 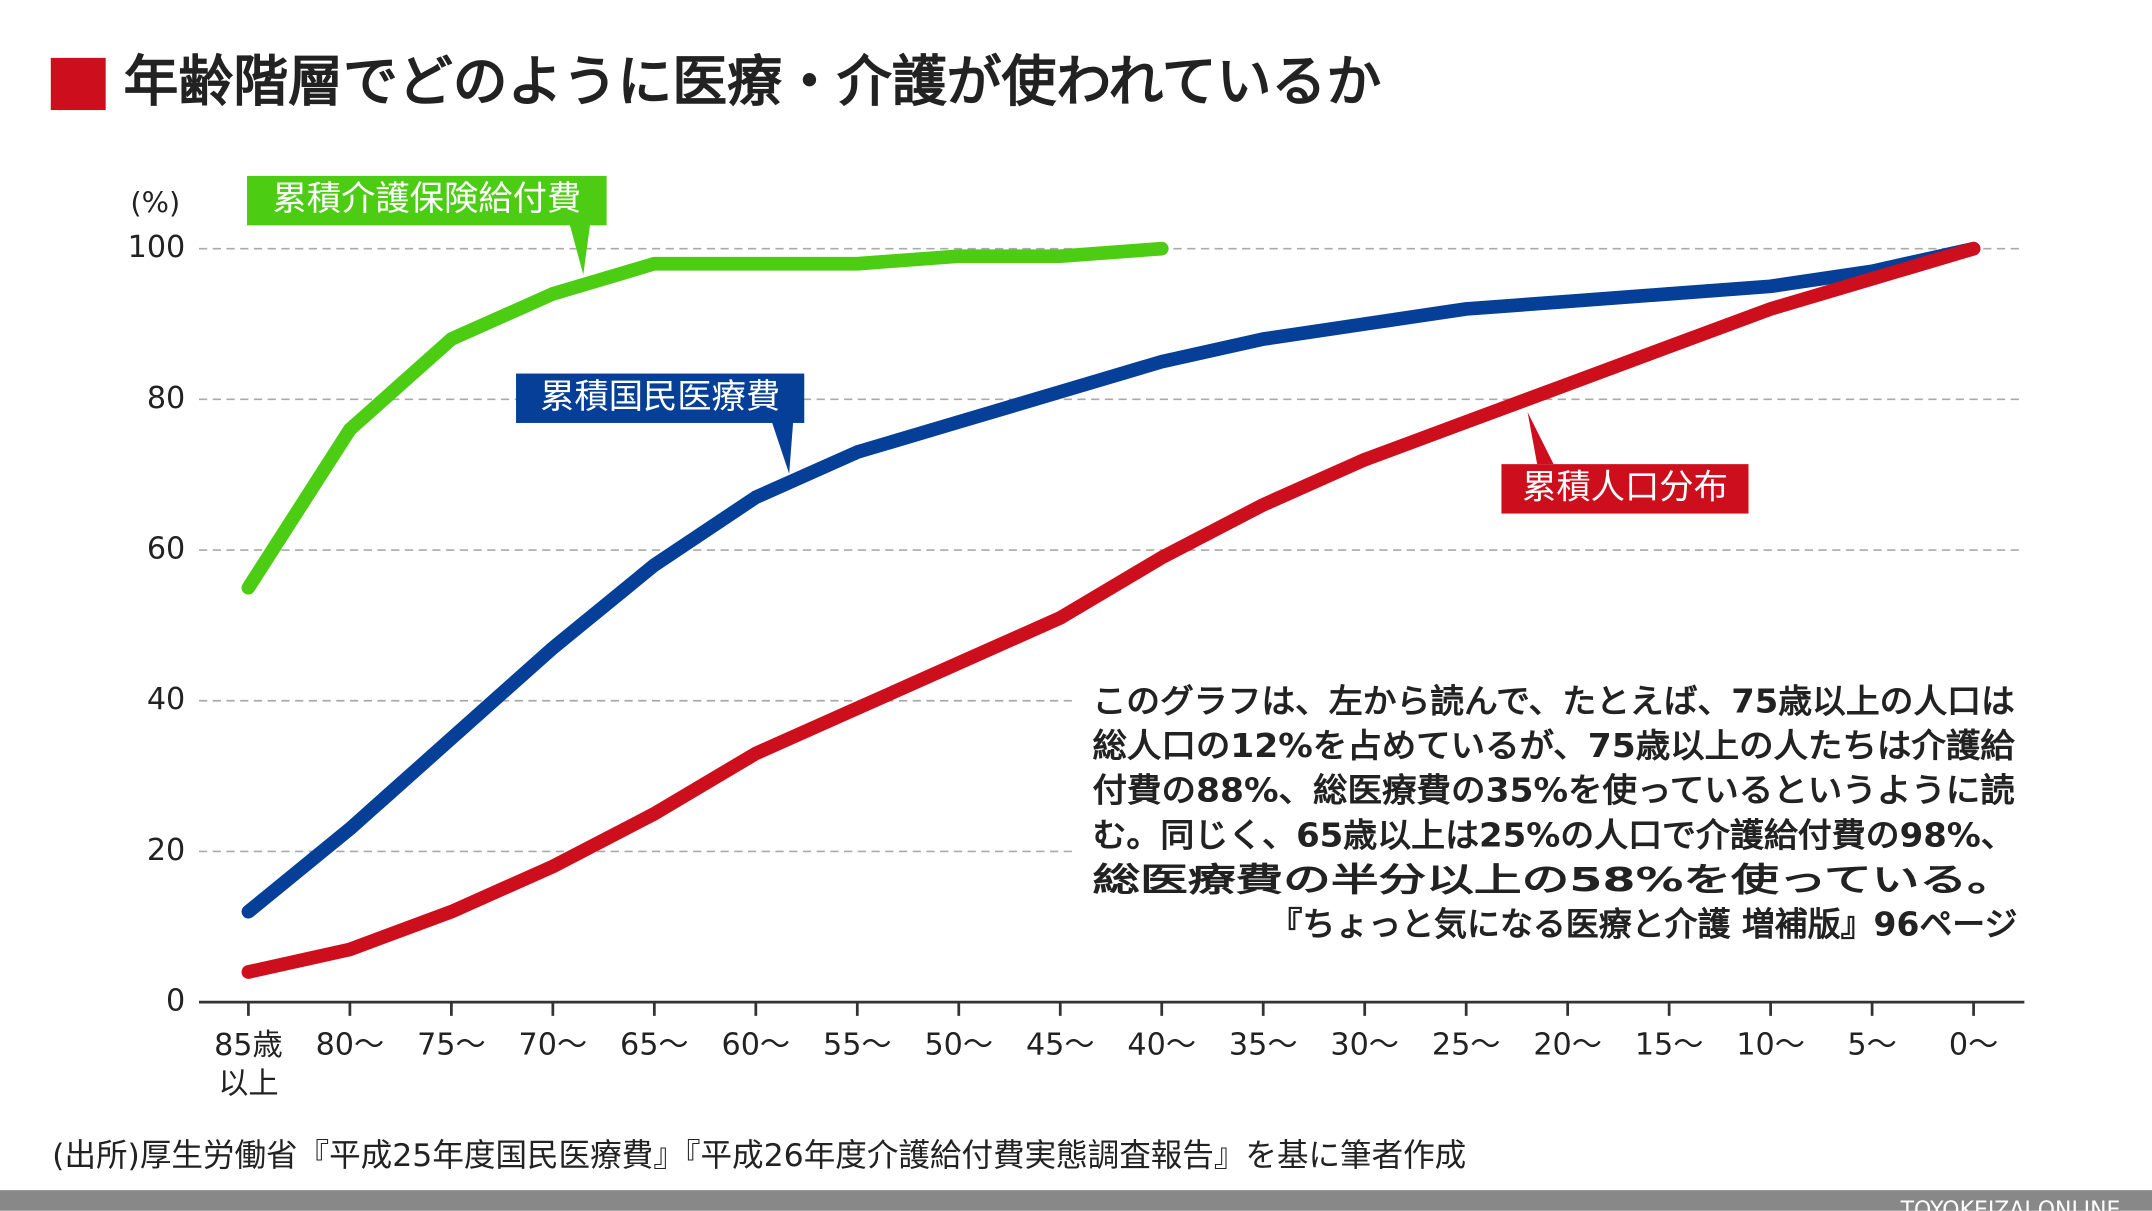 What do you see at coordinates (1161, 1045) in the screenshot?
I see `x-tick-label: 40〜` at bounding box center [1161, 1045].